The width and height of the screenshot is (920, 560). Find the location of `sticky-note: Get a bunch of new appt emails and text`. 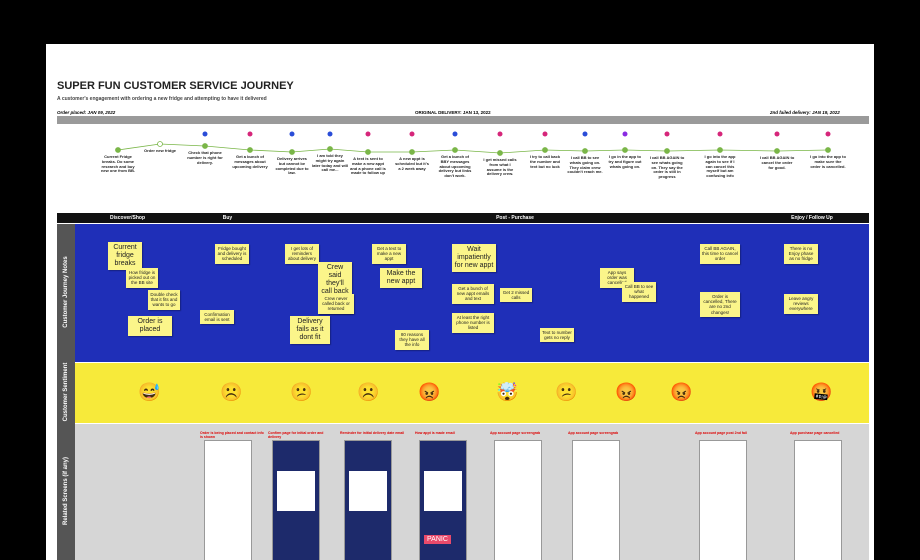

sticky-note: Get a bunch of new appt emails and text is located at coordinates (473, 294).